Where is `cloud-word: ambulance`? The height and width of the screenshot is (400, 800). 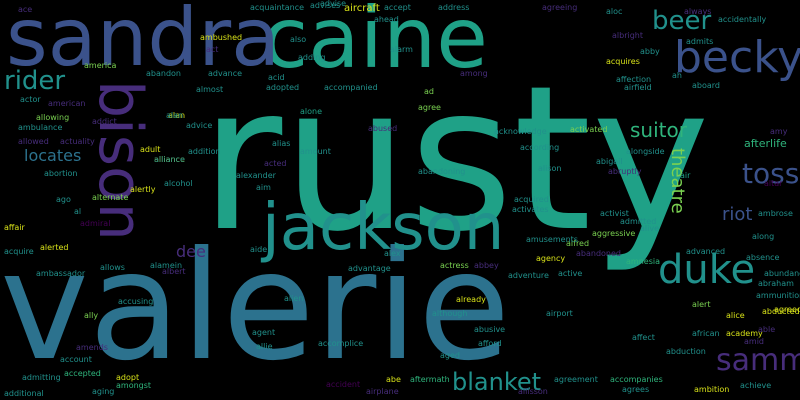 cloud-word: ambulance is located at coordinates (40, 127).